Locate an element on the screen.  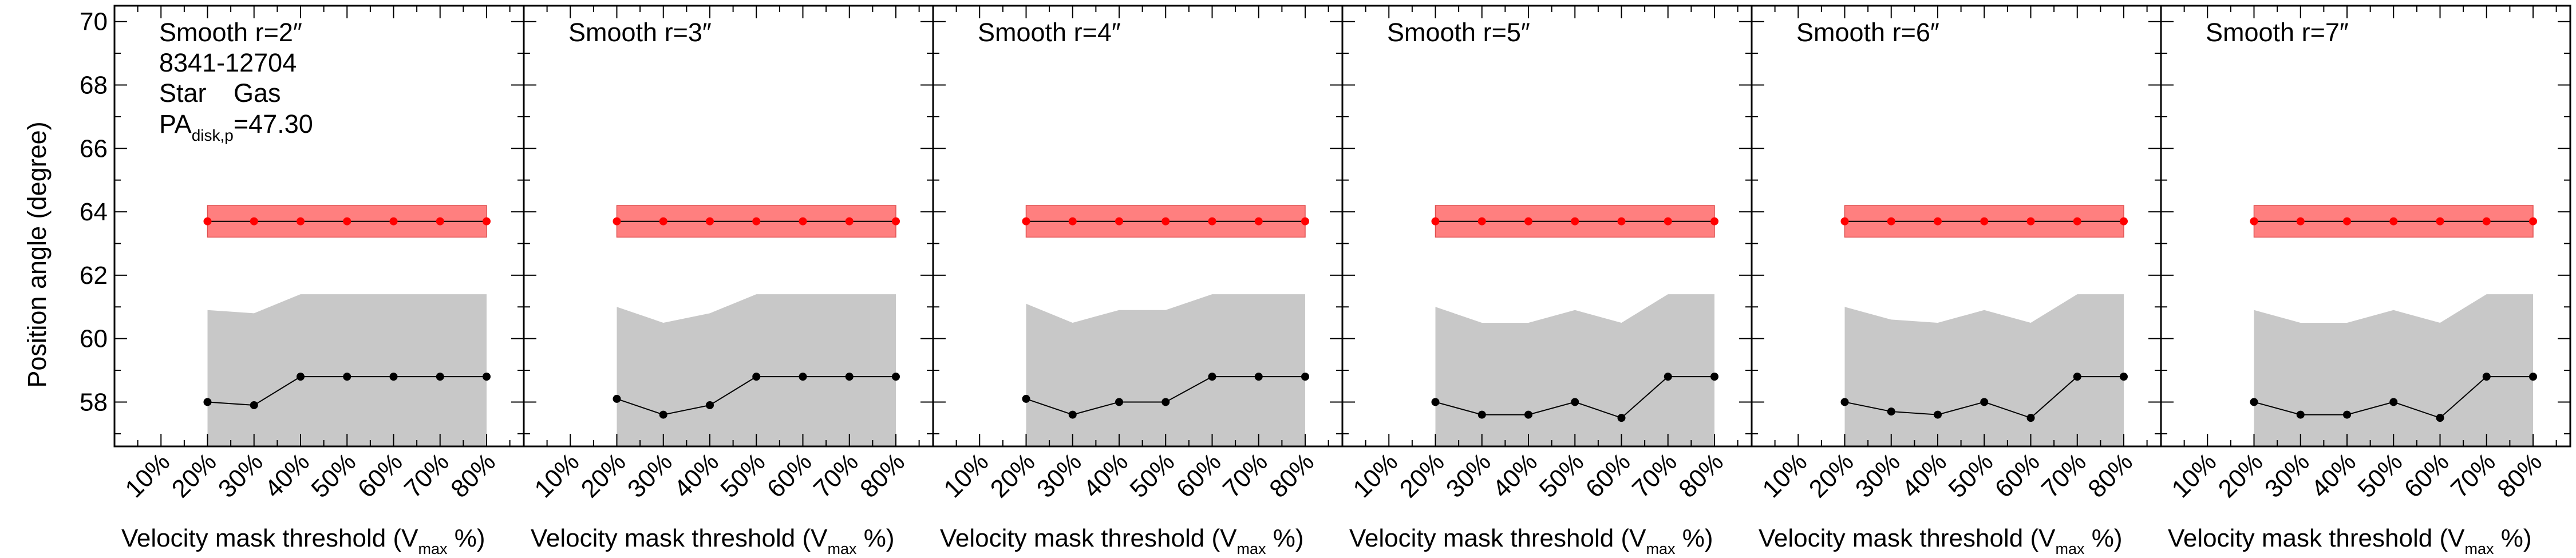
panel-label: Smooth r=3″ is located at coordinates (640, 32).